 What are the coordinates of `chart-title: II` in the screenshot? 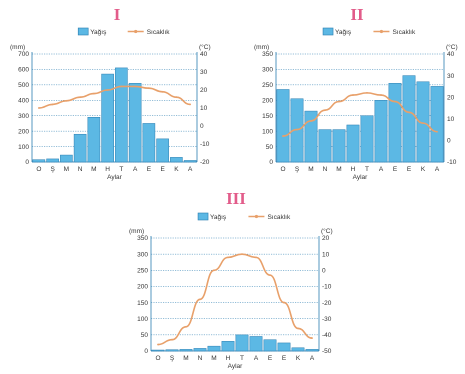 It's located at (357, 14).